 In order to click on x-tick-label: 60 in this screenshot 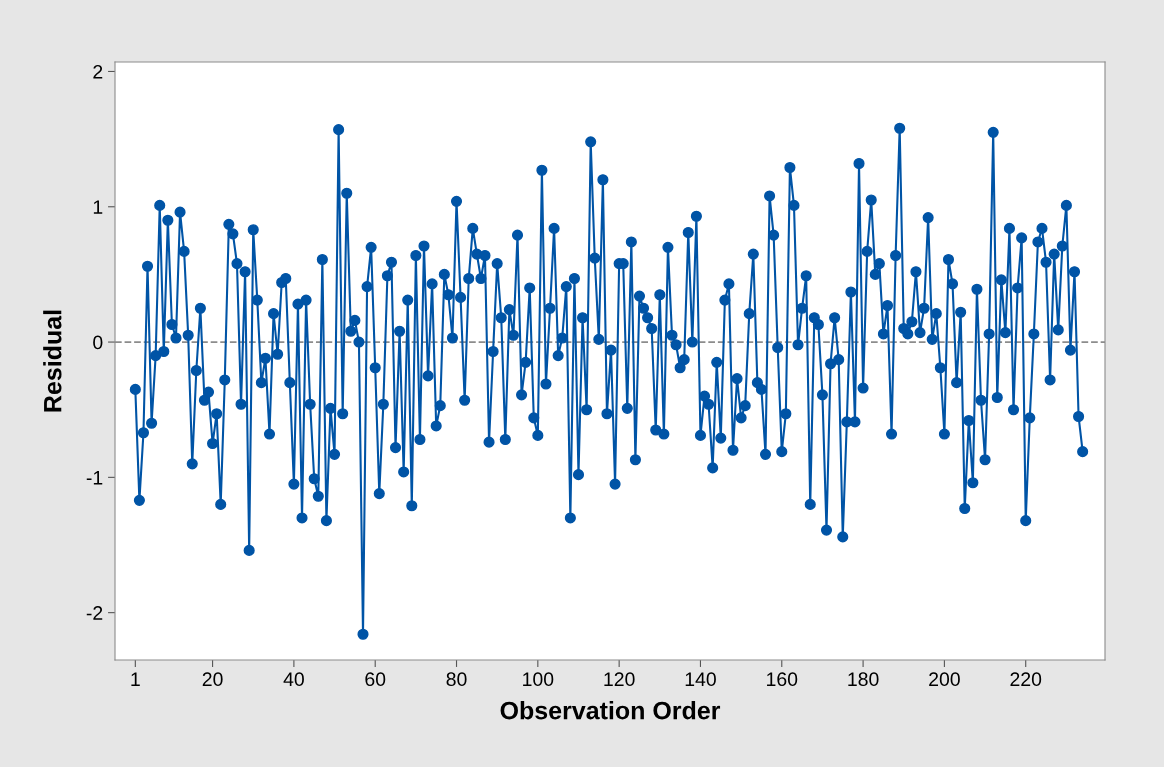, I will do `click(375, 679)`.